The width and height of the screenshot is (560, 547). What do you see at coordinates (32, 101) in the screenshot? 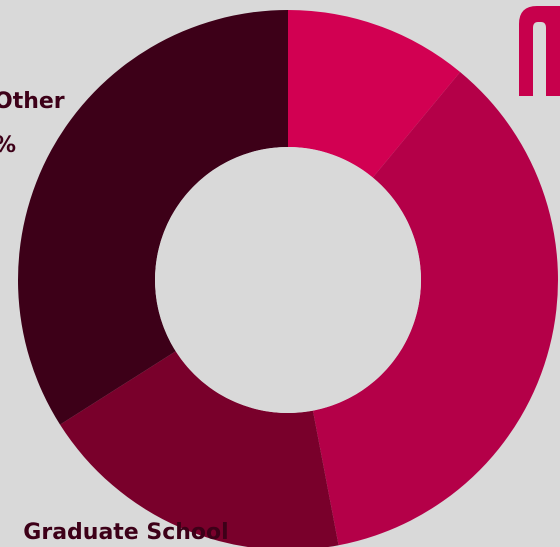
I see `label-other: Other` at bounding box center [32, 101].